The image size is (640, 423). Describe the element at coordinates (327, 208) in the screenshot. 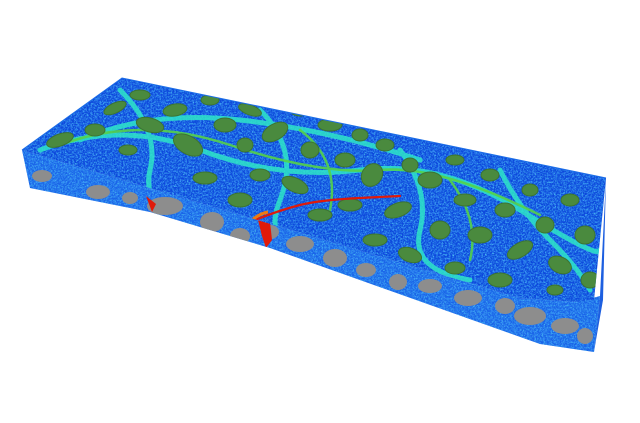

I see `crack-path` at that location.